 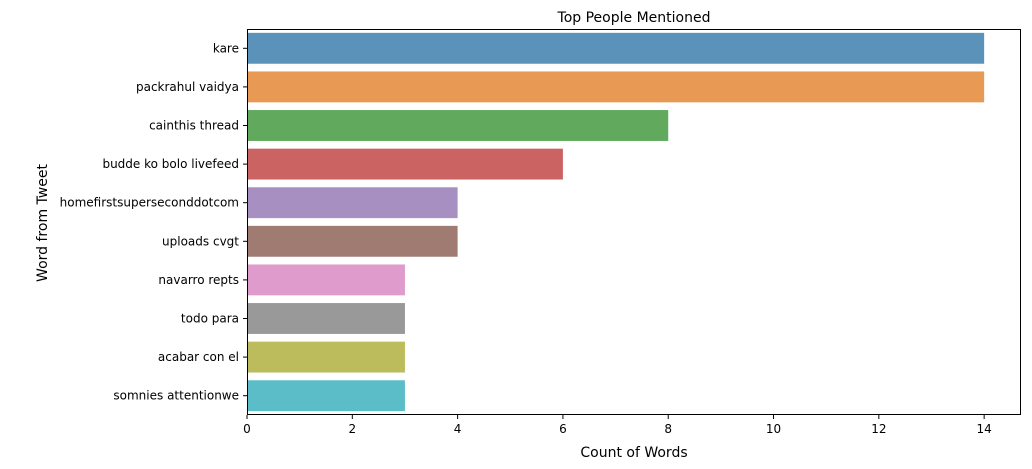 I want to click on y-tick-label: homefirstsuperseconddotcom, so click(x=149, y=203).